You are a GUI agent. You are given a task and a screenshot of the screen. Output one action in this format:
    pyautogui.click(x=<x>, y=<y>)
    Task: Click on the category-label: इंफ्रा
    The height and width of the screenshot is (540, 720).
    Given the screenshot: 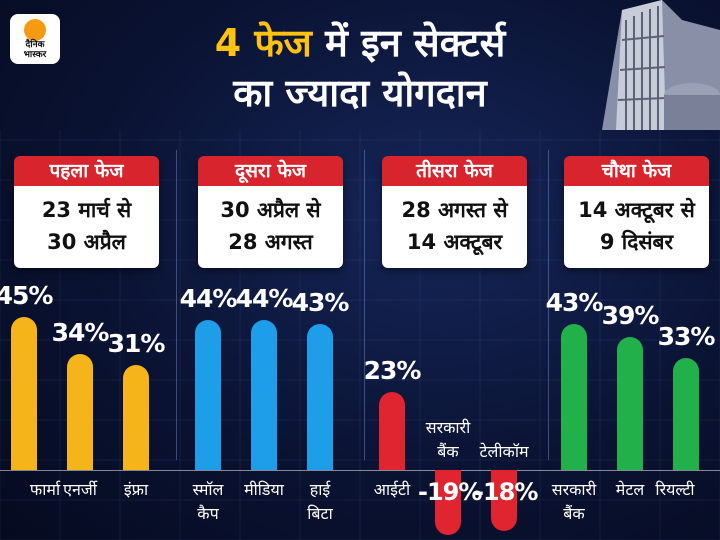 What is the action you would take?
    pyautogui.click(x=136, y=490)
    